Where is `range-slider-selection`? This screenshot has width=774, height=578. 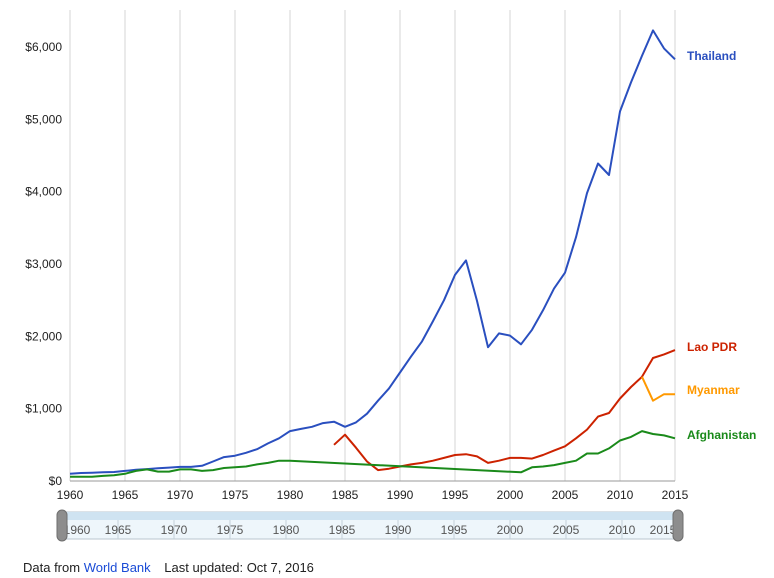
range-slider-selection is located at coordinates (370, 516).